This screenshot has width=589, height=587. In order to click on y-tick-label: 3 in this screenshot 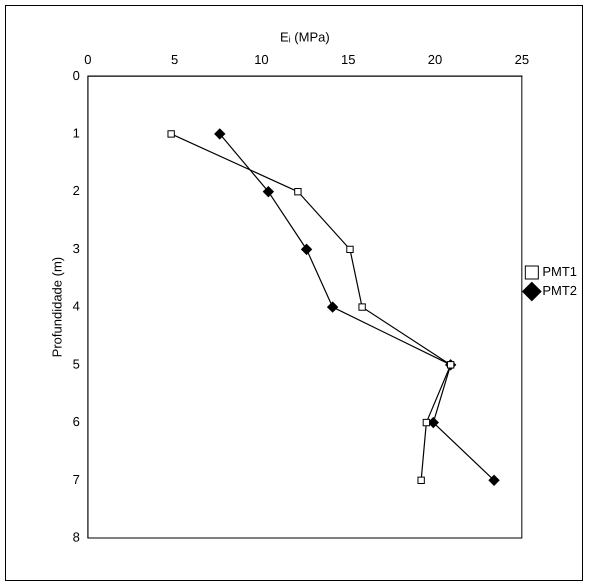, I will do `click(76, 248)`.